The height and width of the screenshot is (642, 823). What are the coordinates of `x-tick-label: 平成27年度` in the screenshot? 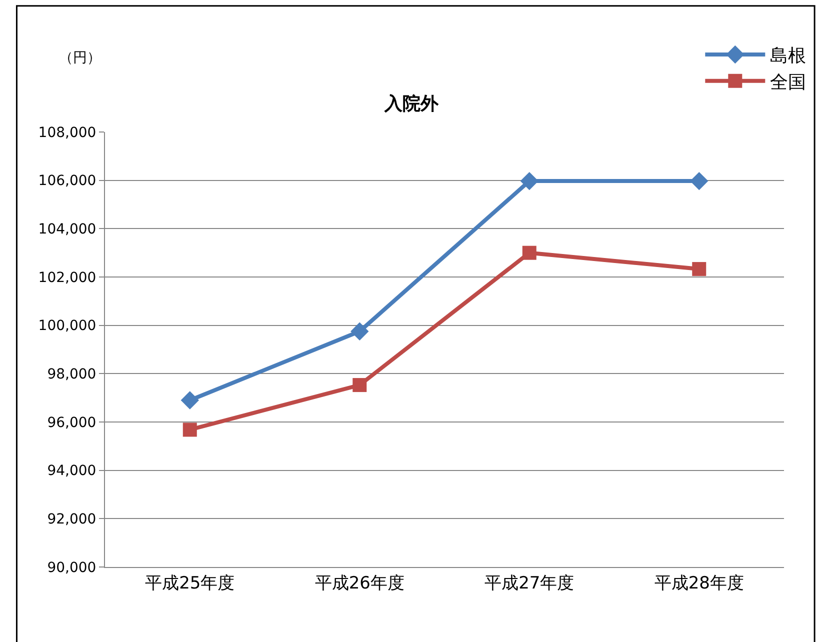 It's located at (529, 583).